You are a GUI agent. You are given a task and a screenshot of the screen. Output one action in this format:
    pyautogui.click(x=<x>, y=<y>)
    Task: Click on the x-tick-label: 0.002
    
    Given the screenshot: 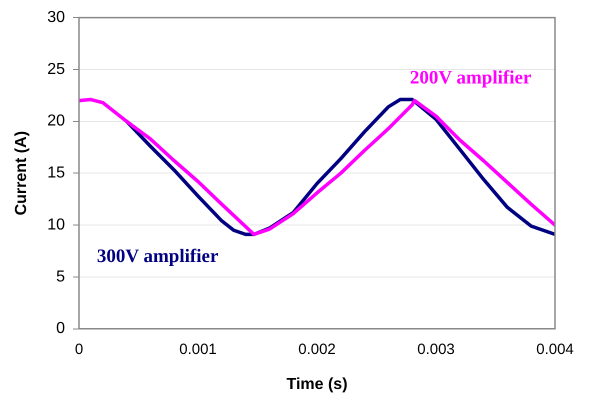 What is the action you would take?
    pyautogui.click(x=317, y=349)
    